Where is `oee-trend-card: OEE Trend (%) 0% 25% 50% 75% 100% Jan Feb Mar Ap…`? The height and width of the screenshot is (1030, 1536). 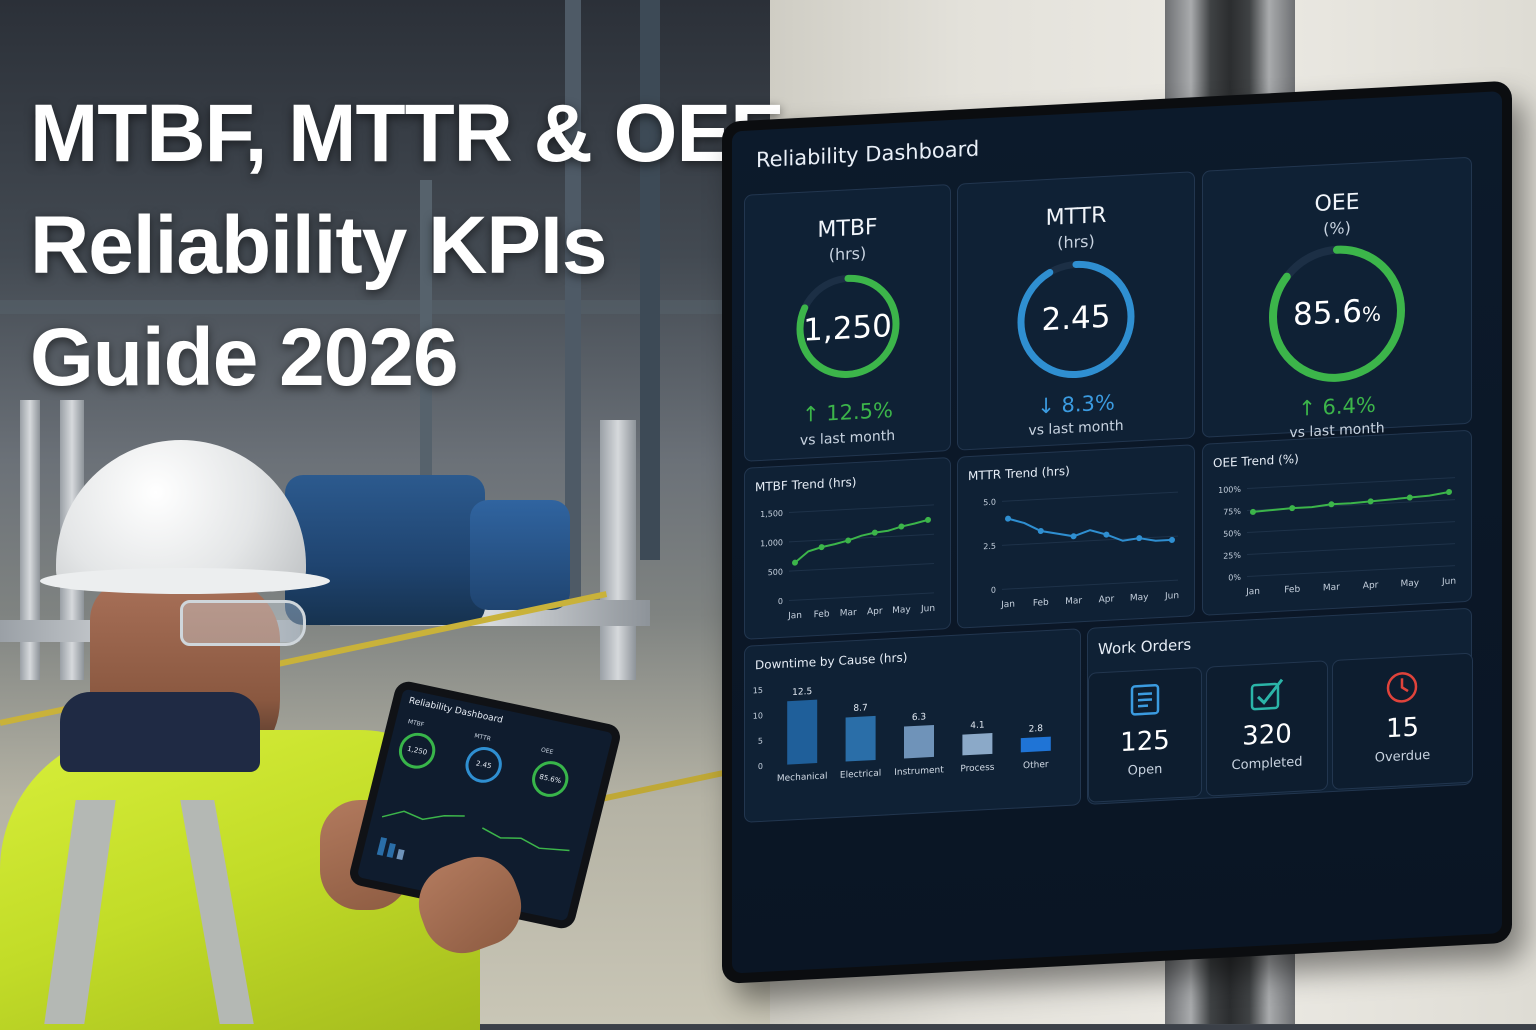
oee-trend-card: OEE Trend (%) 0% 25% 50% 75% 100% Jan Feb Mar Ap… is located at coordinates (1337, 522).